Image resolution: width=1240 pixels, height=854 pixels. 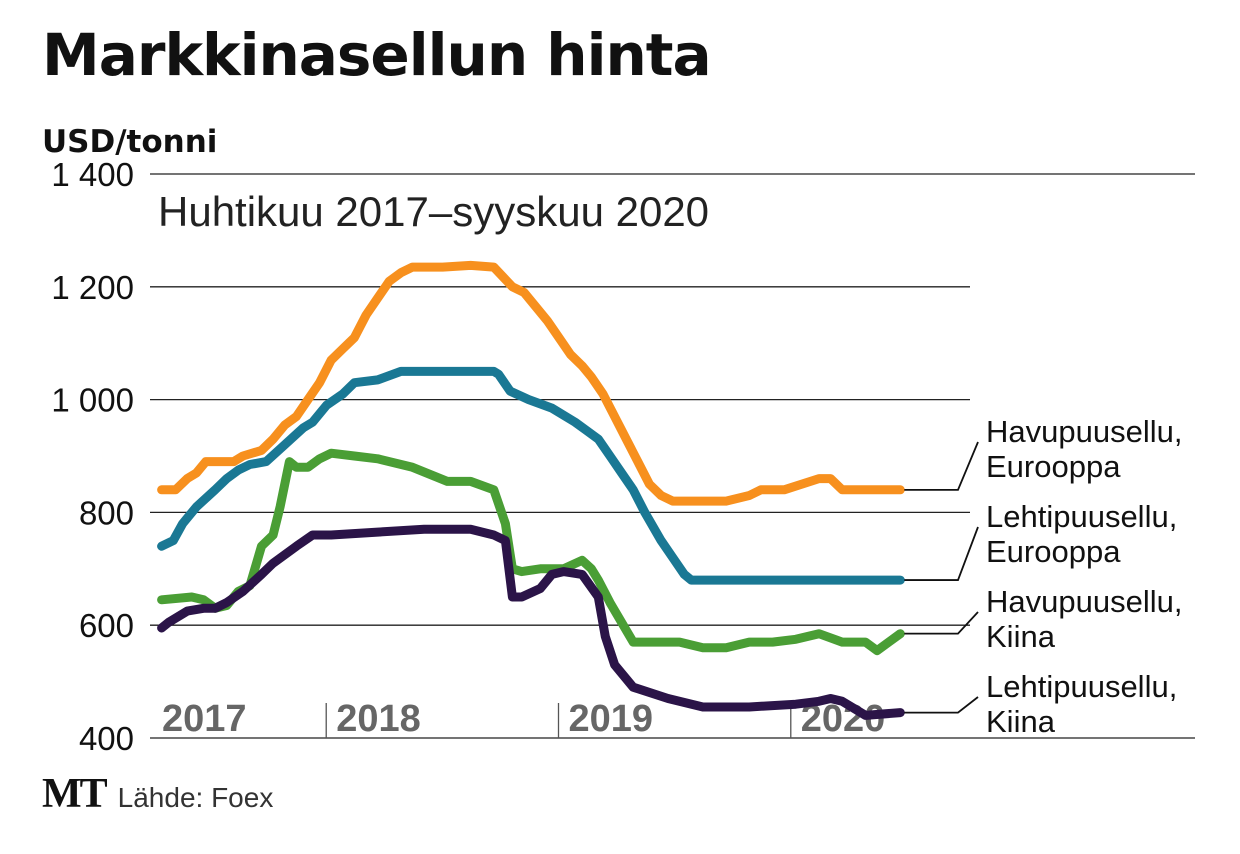 I want to click on unit-label: USD/tonni, so click(x=130, y=142).